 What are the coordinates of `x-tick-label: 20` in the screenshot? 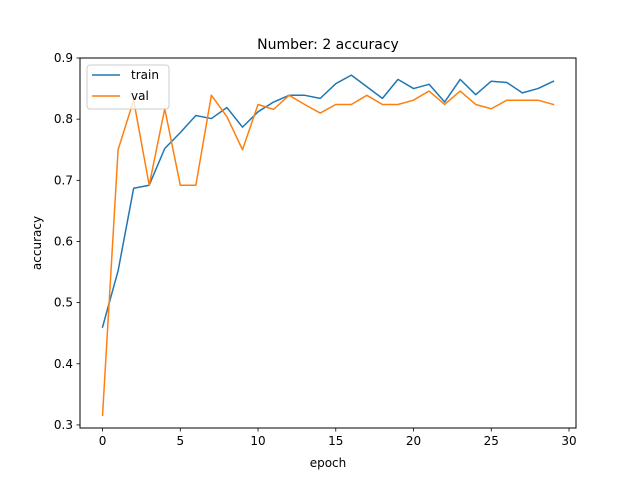 It's located at (413, 441).